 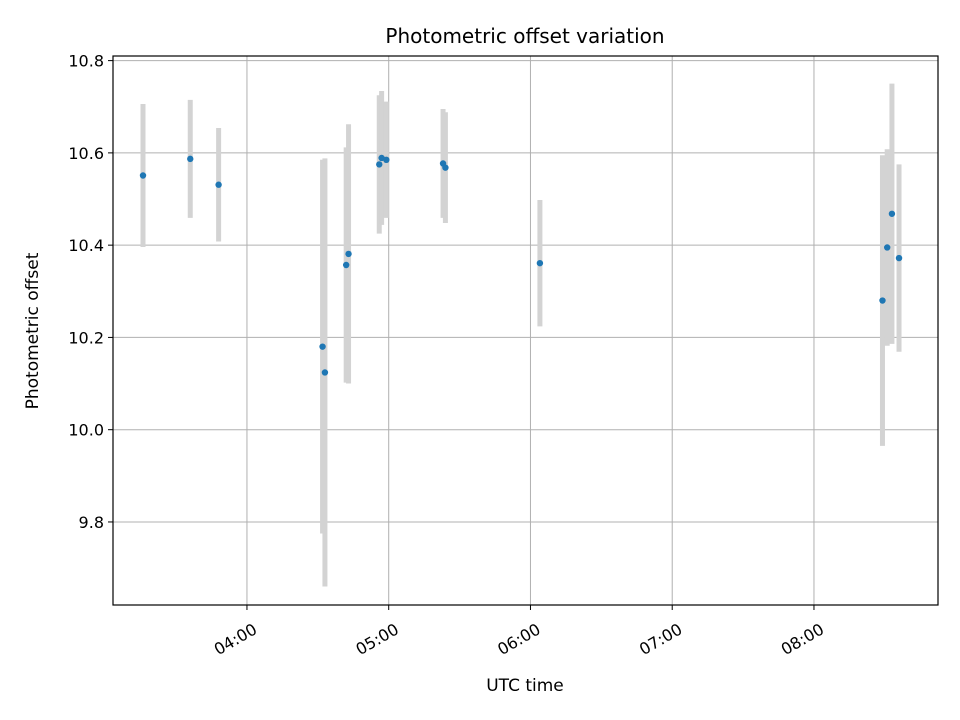 What do you see at coordinates (525, 686) in the screenshot?
I see `x-axis-label: UTC time` at bounding box center [525, 686].